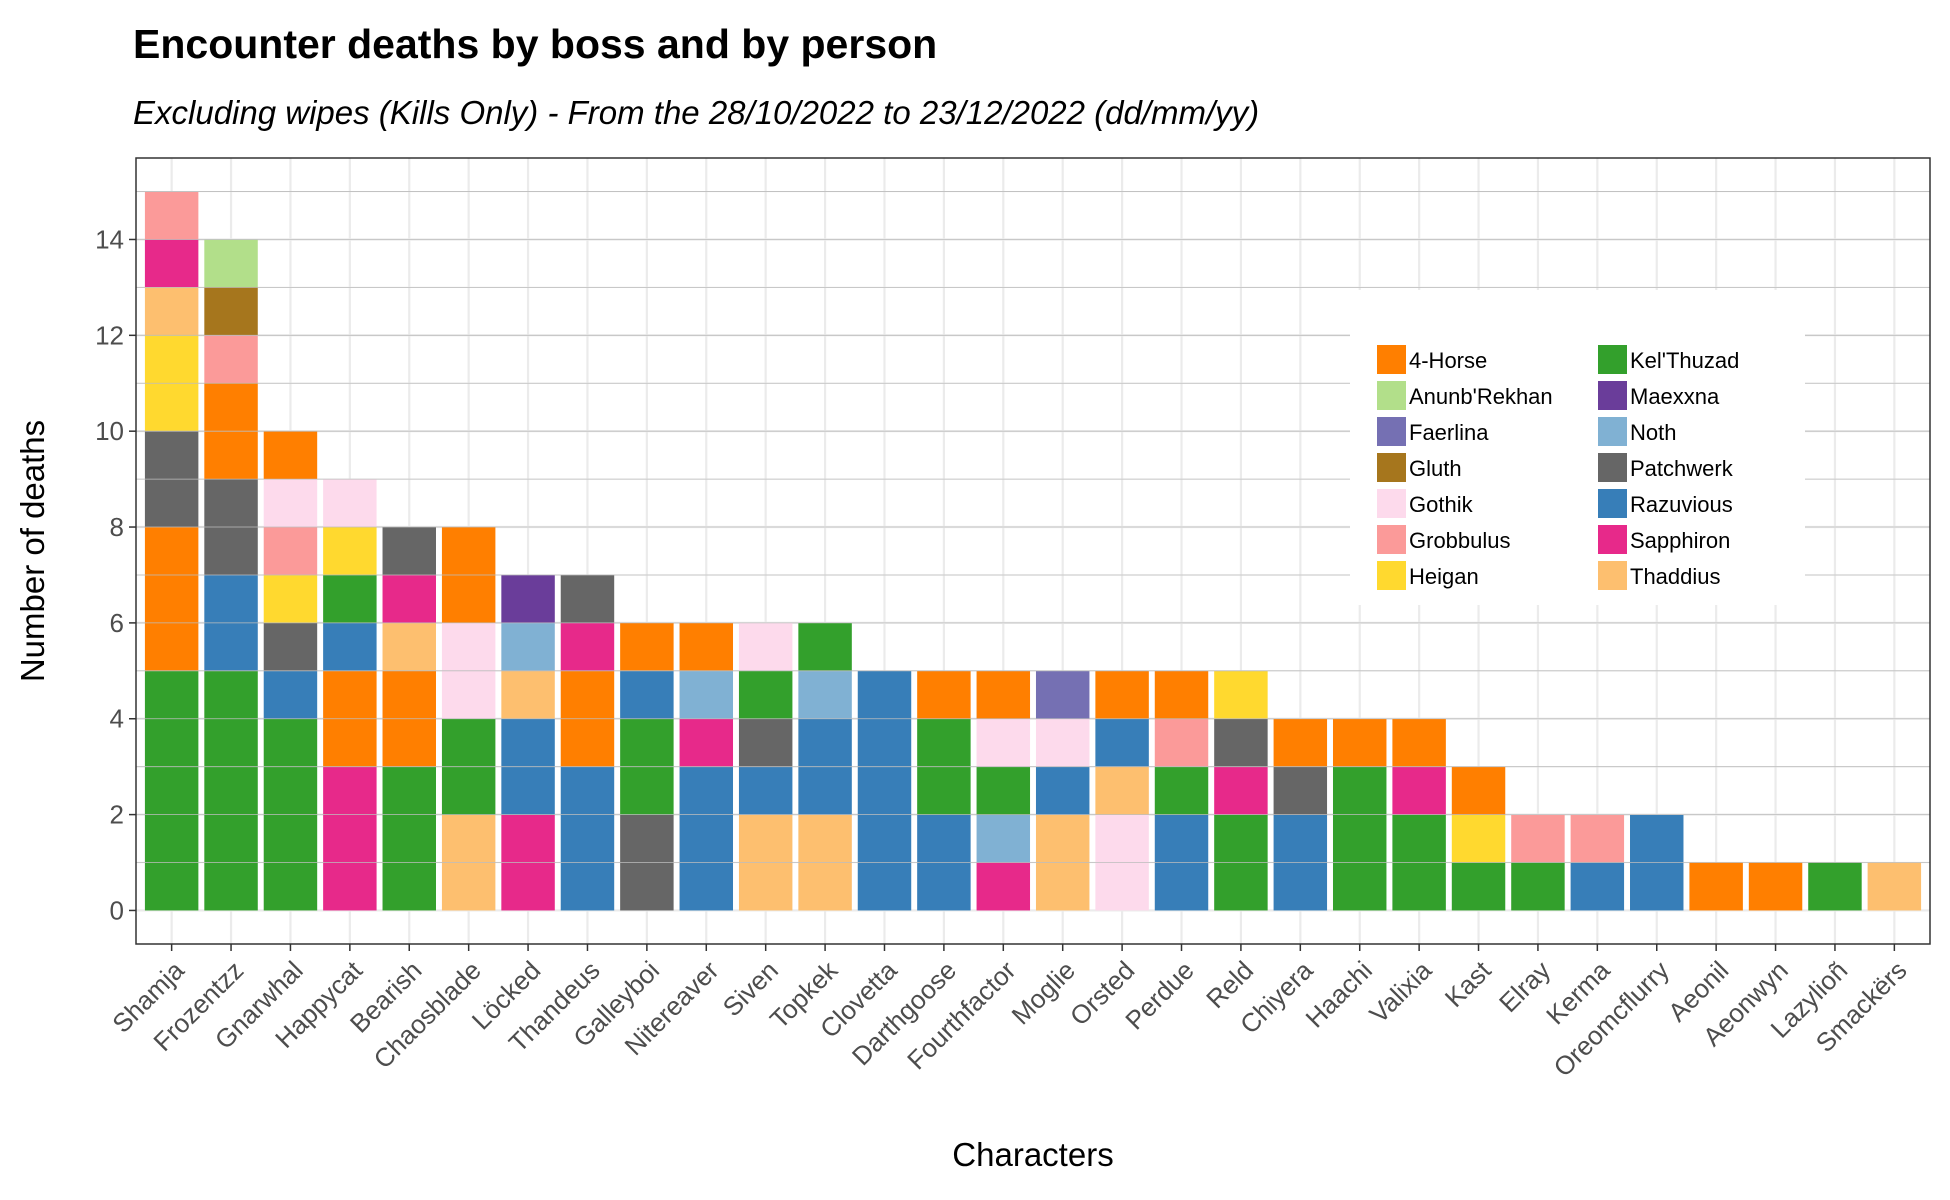 The image size is (1950, 1200). I want to click on bar-stack-Galleyboi, so click(647, 766).